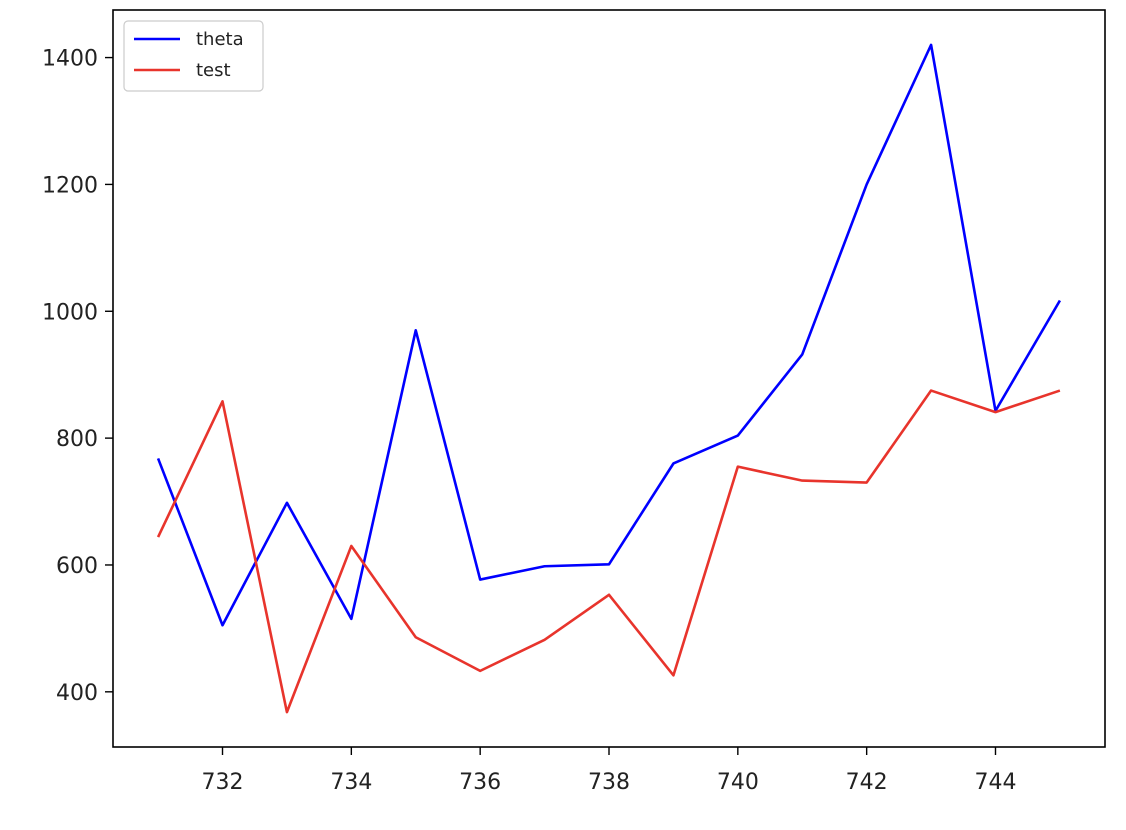 The width and height of the screenshot is (1126, 830). I want to click on x-tick-label: 738, so click(609, 782).